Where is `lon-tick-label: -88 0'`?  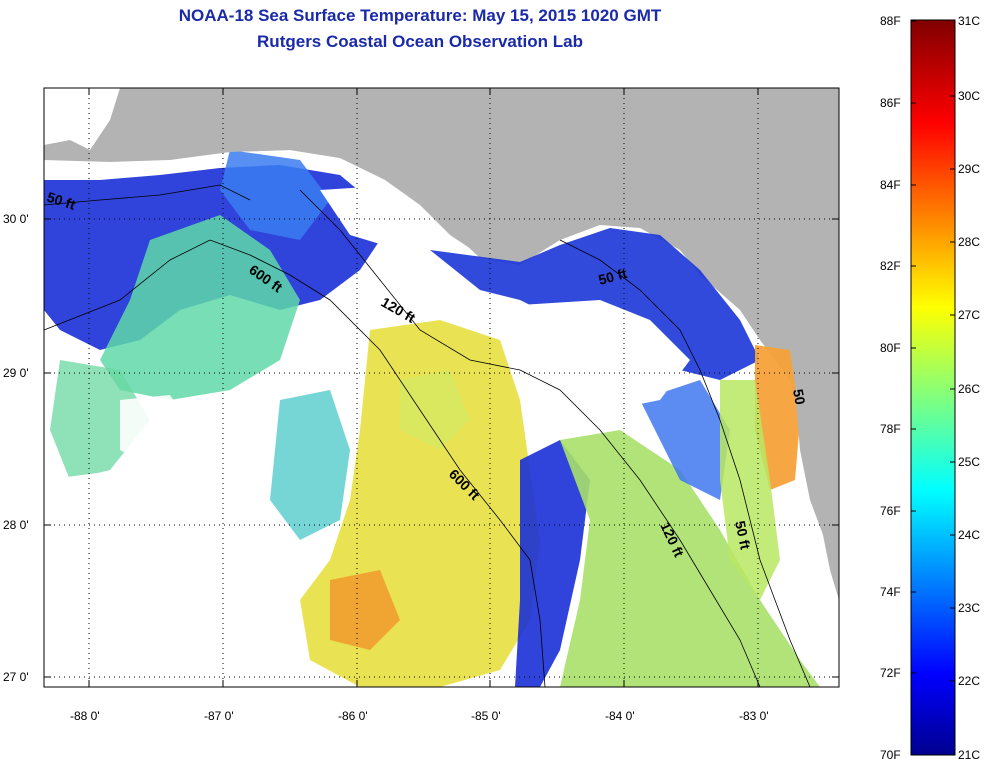 lon-tick-label: -88 0' is located at coordinates (85, 716).